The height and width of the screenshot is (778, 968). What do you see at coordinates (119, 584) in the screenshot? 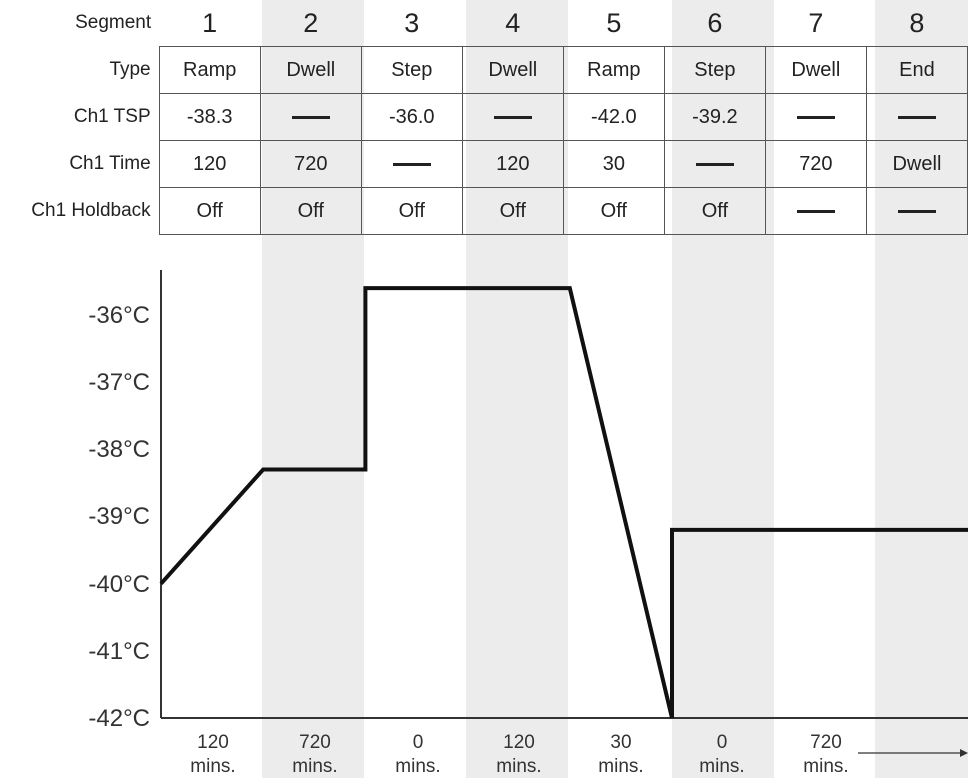
I see `y-tick-label: -40°C` at bounding box center [119, 584].